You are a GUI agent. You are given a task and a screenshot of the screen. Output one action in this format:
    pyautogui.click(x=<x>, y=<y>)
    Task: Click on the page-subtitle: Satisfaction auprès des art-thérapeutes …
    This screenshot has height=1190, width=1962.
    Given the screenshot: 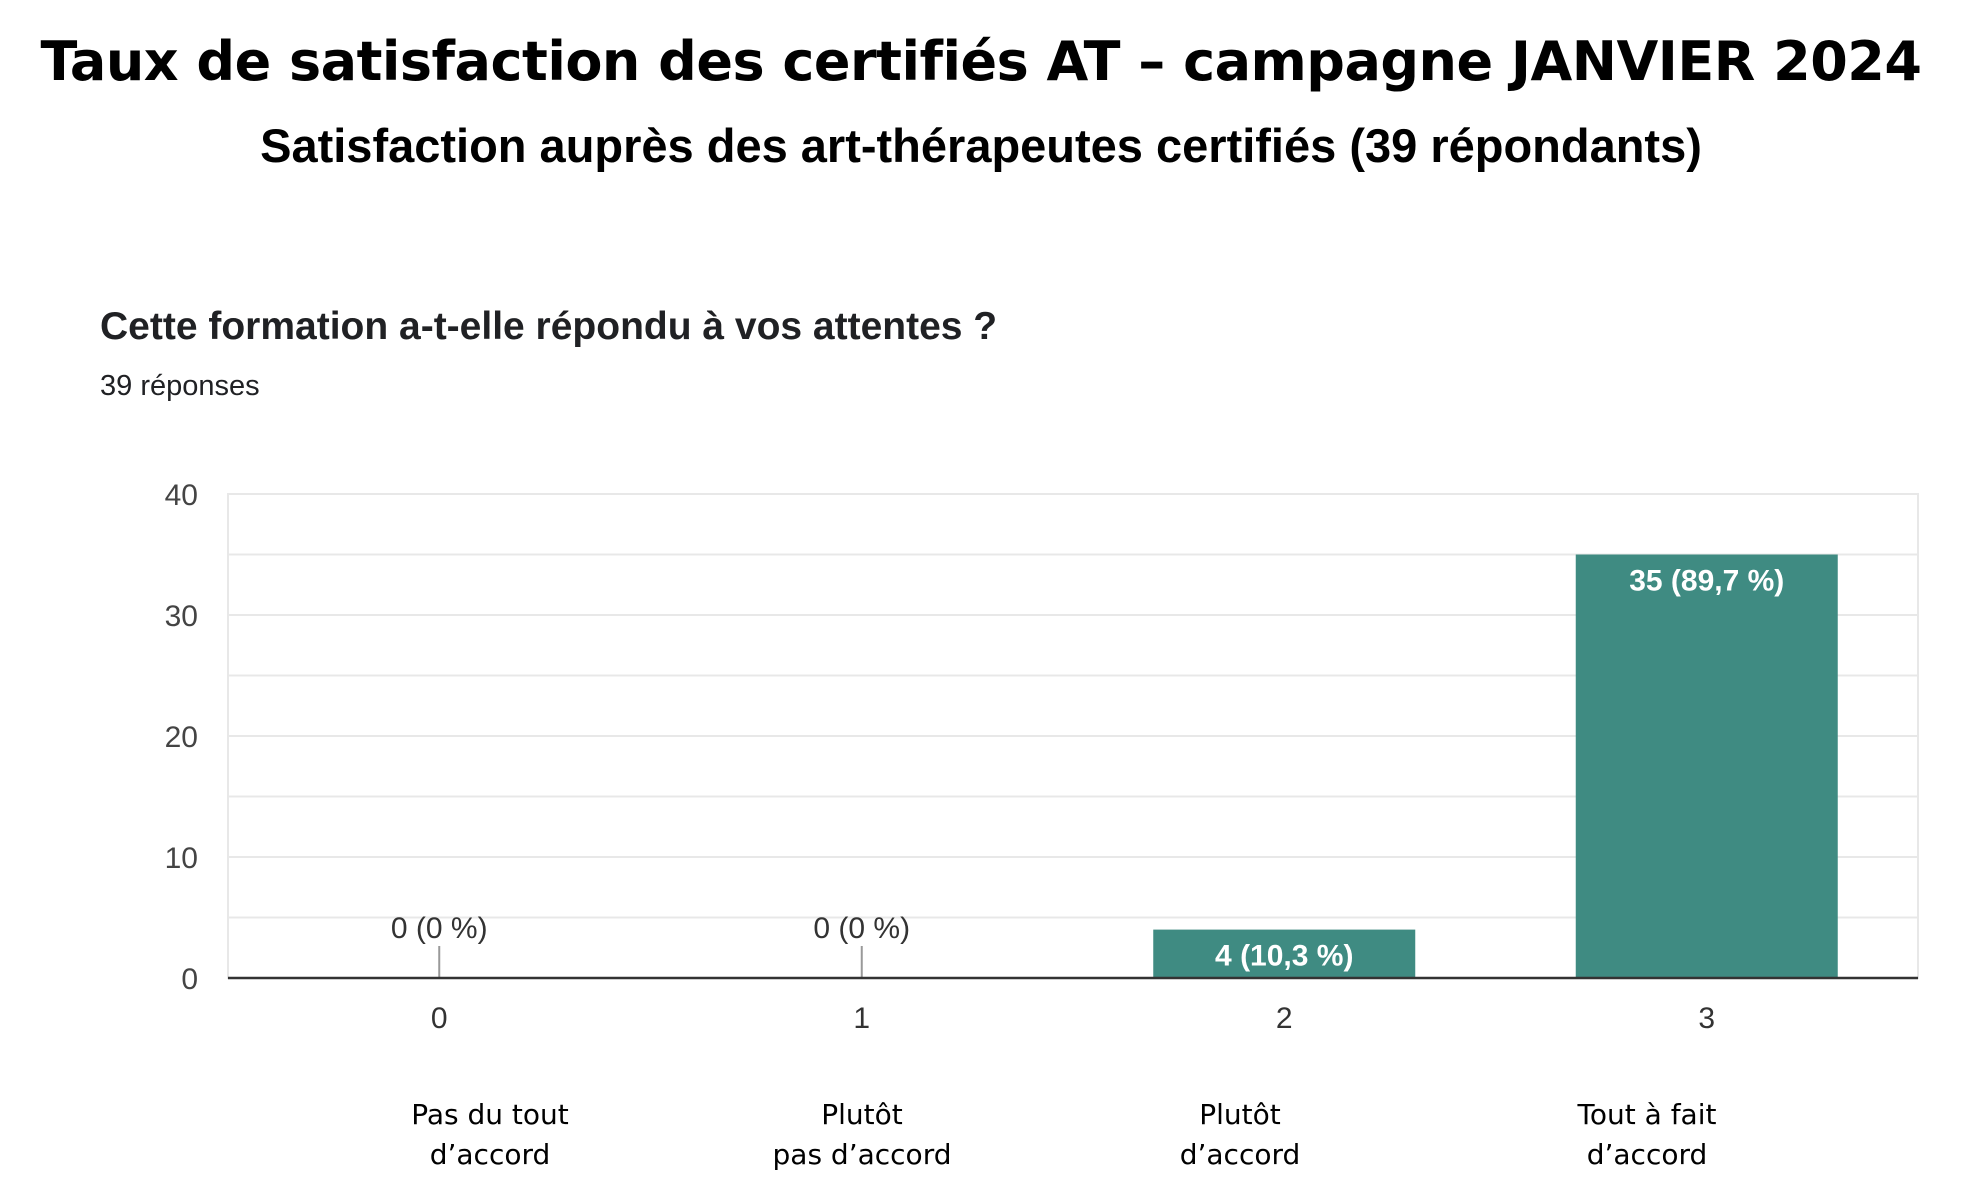 What is the action you would take?
    pyautogui.click(x=981, y=145)
    